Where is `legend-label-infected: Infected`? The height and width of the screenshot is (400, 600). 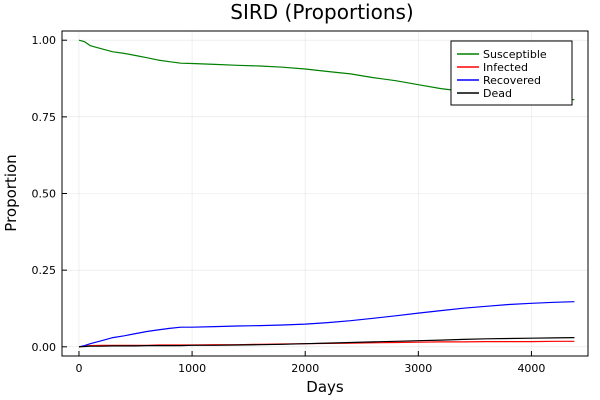 legend-label-infected: Infected is located at coordinates (505, 67).